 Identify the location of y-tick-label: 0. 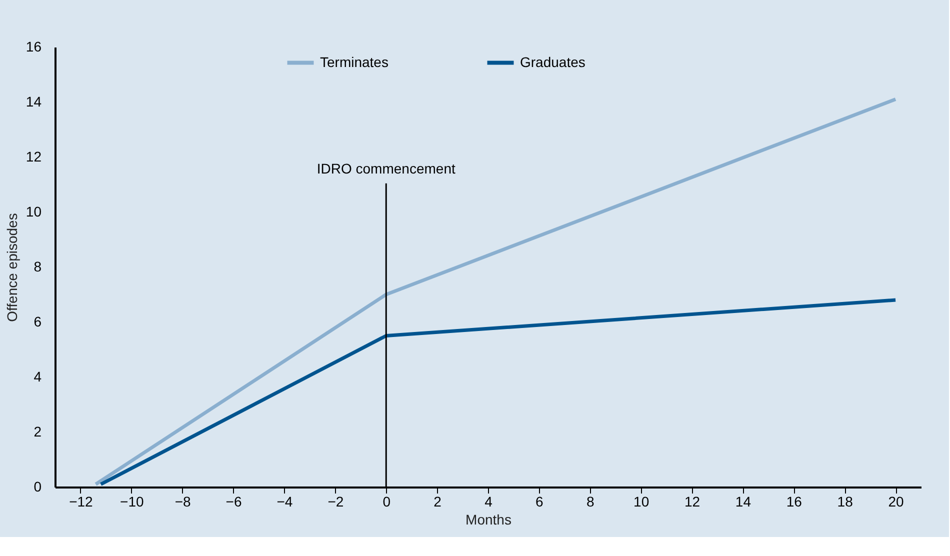
(38, 486).